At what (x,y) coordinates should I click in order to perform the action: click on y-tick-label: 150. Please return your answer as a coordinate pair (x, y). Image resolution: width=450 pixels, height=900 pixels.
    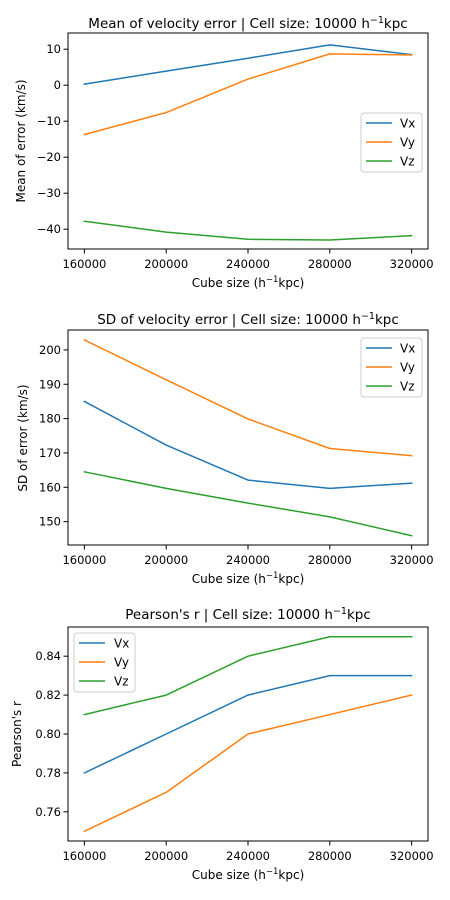
    Looking at the image, I should click on (50, 522).